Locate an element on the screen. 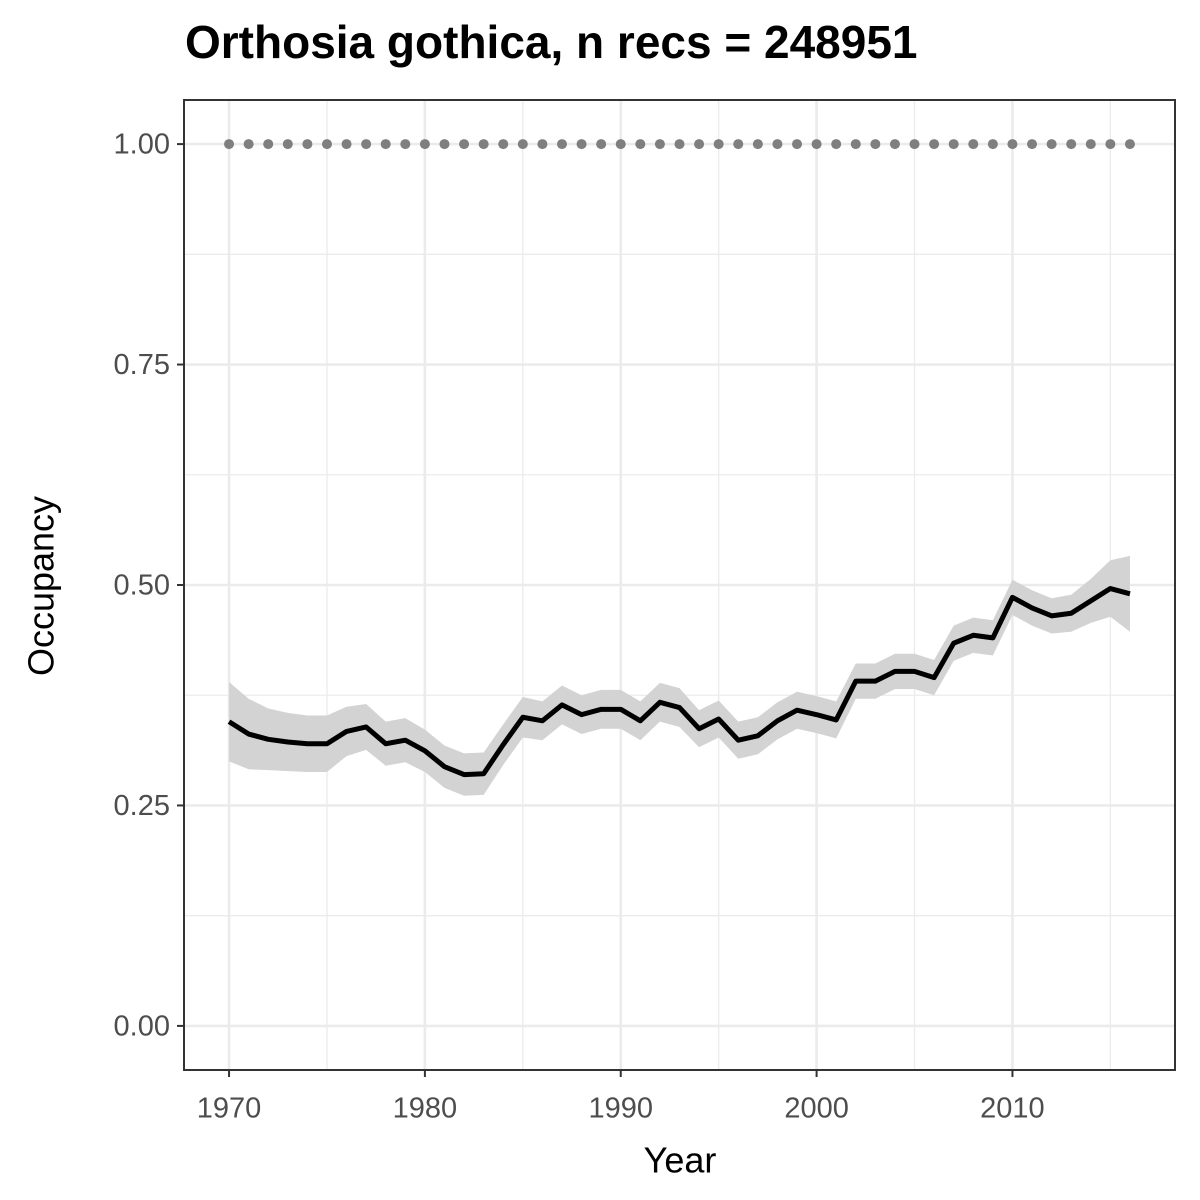 Image resolution: width=1200 pixels, height=1200 pixels. x-tick-label: 1990 is located at coordinates (620, 1109).